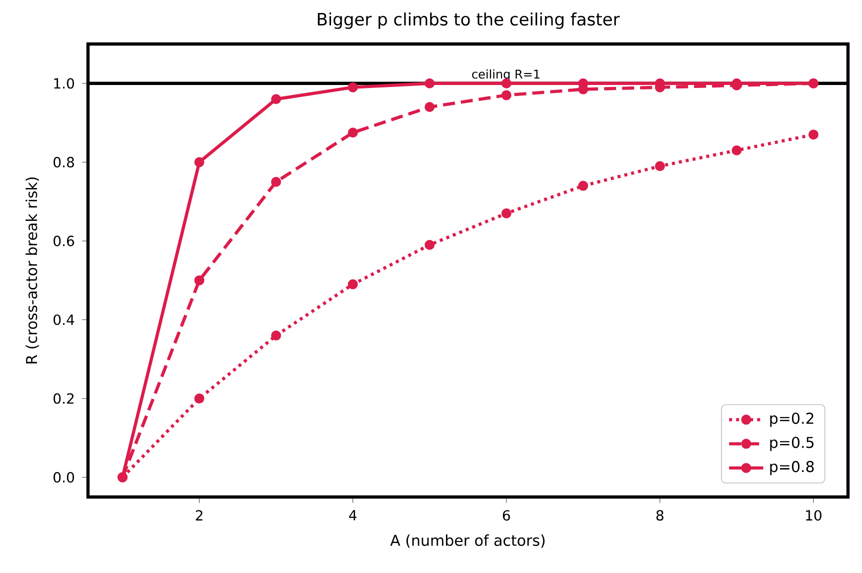 The width and height of the screenshot is (862, 573). What do you see at coordinates (64, 241) in the screenshot?
I see `y-tick-label: 0.6` at bounding box center [64, 241].